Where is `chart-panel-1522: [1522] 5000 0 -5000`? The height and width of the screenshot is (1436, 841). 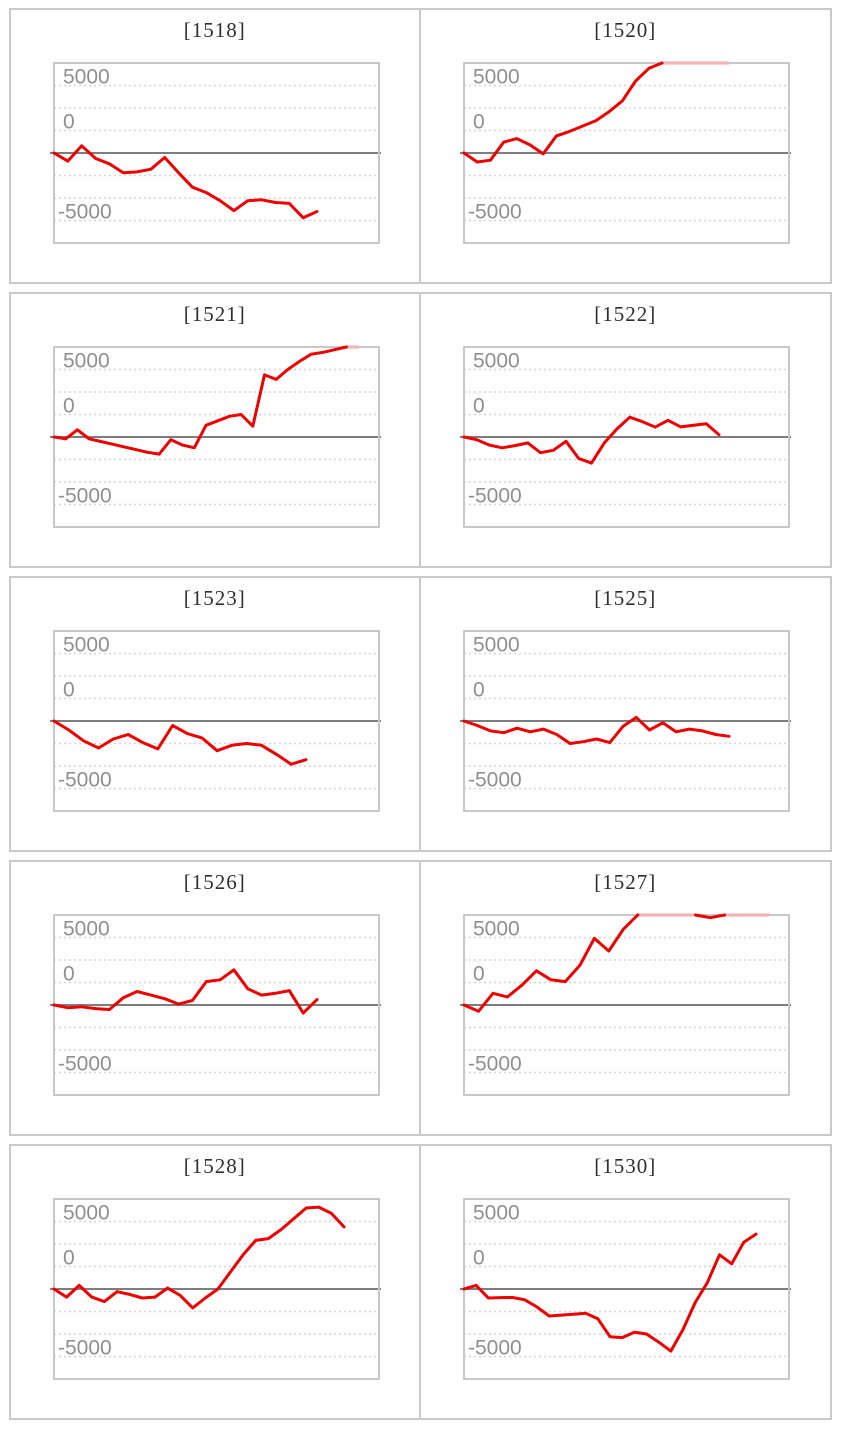 chart-panel-1522: [1522] 5000 0 -5000 is located at coordinates (626, 430).